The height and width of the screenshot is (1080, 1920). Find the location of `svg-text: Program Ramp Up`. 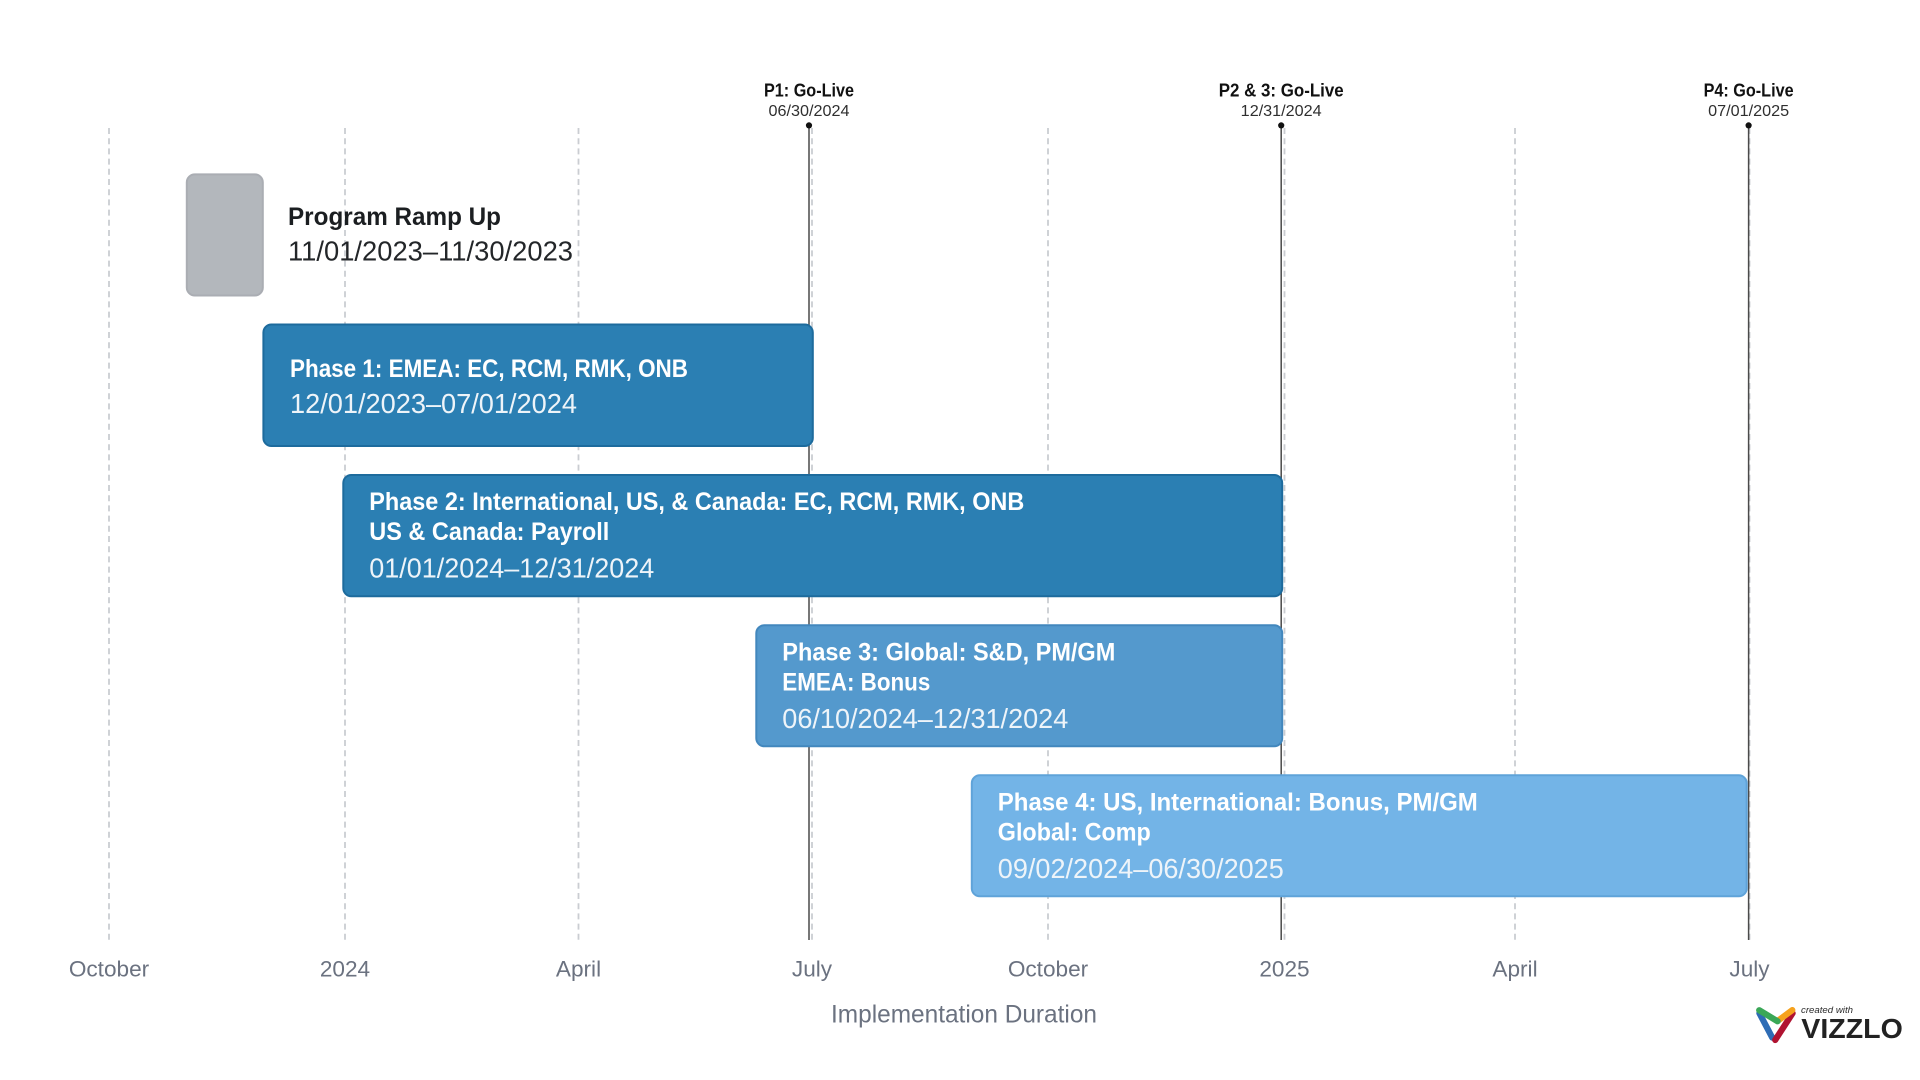

svg-text: Program Ramp Up is located at coordinates (394, 217).